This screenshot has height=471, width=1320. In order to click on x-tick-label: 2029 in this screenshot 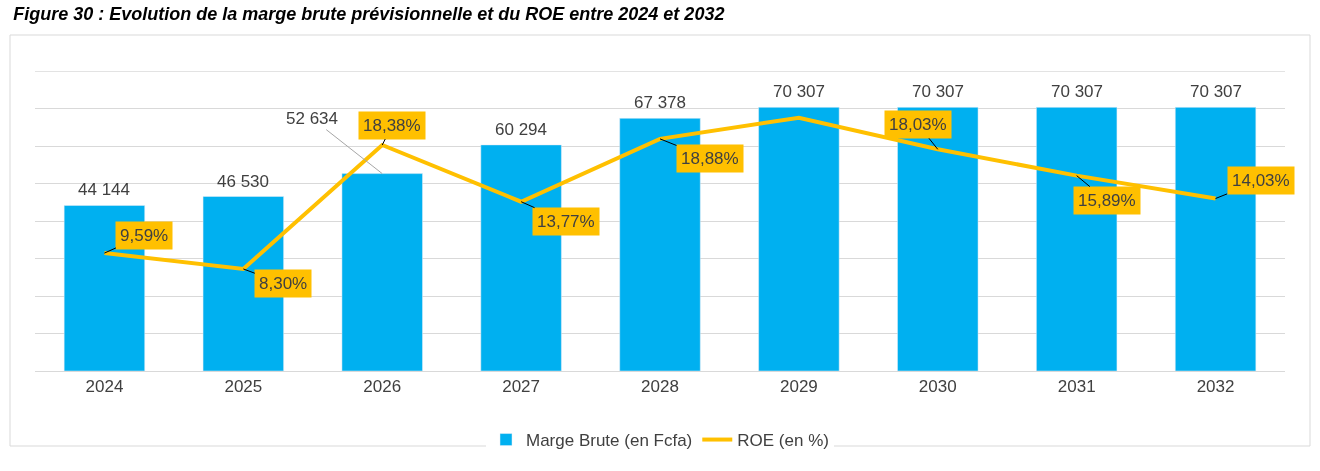, I will do `click(798, 387)`.